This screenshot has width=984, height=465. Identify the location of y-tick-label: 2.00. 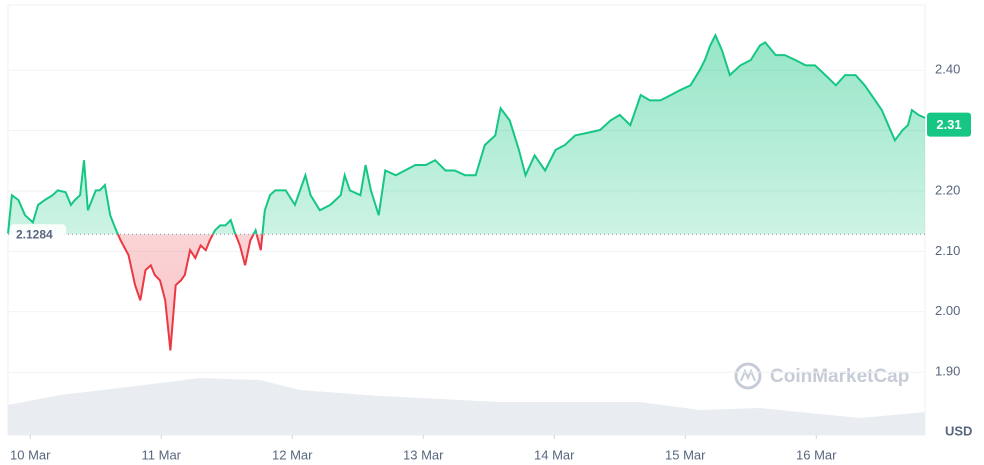
(947, 310).